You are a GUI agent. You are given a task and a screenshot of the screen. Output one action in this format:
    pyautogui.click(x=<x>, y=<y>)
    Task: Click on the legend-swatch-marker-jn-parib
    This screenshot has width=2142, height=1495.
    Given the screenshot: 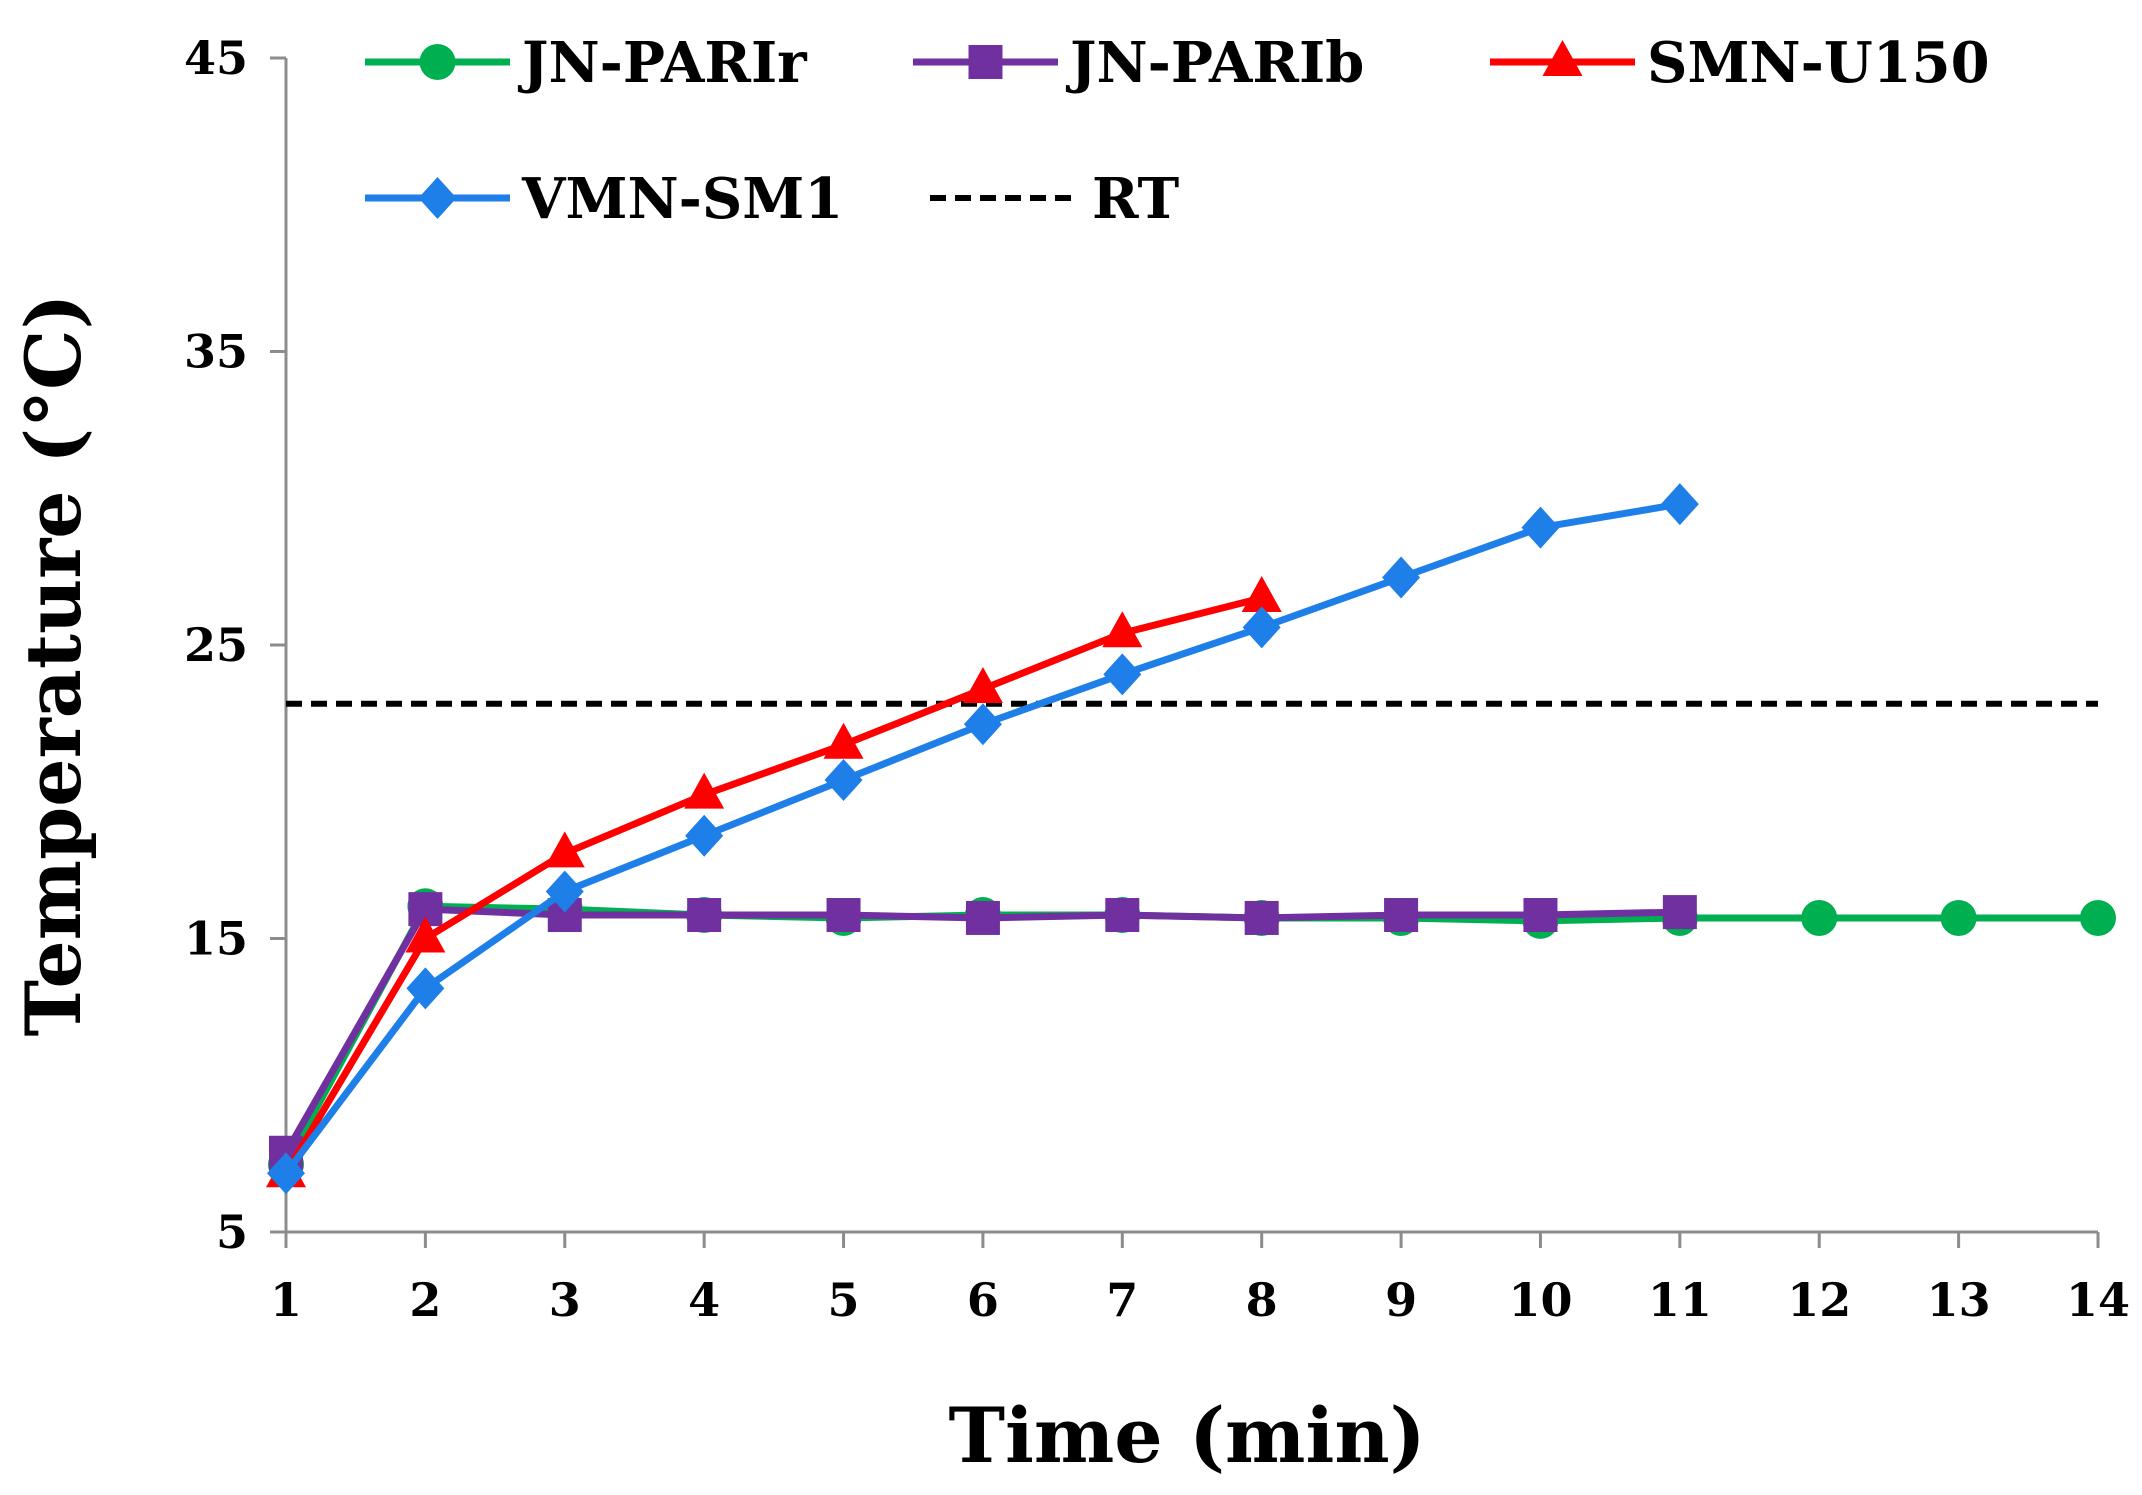 What is the action you would take?
    pyautogui.click(x=985, y=62)
    